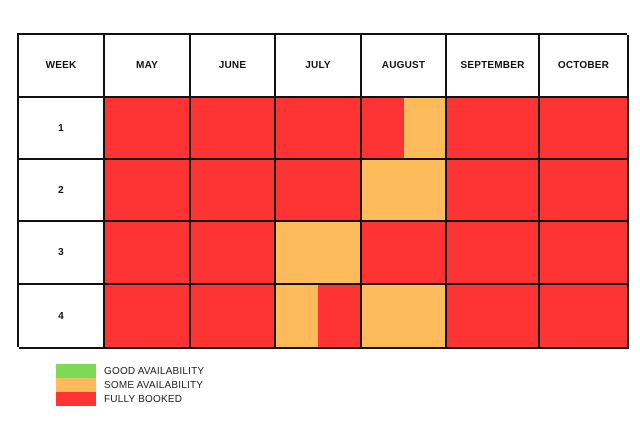  I want to click on header-month: MAY, so click(148, 66).